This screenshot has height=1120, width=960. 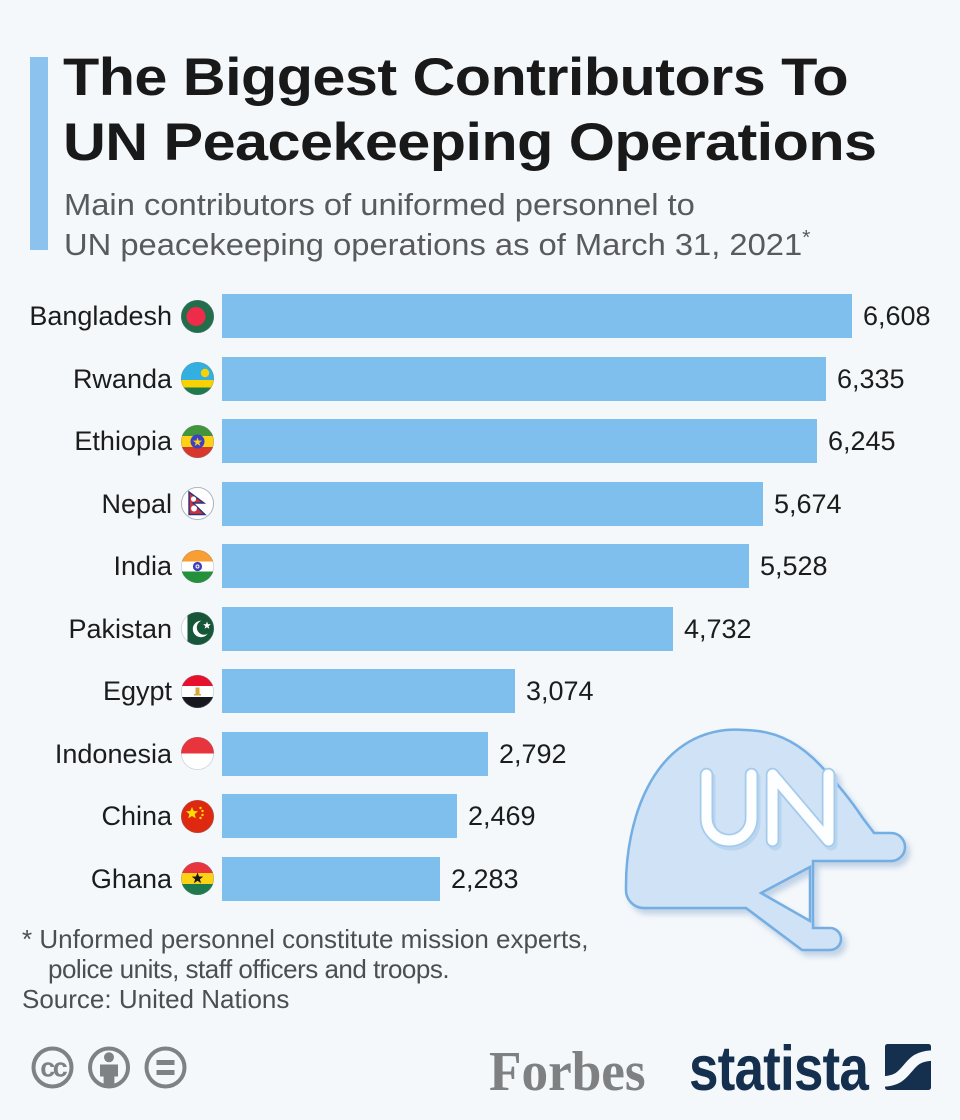 What do you see at coordinates (54, 1068) in the screenshot?
I see `svg-text: cc` at bounding box center [54, 1068].